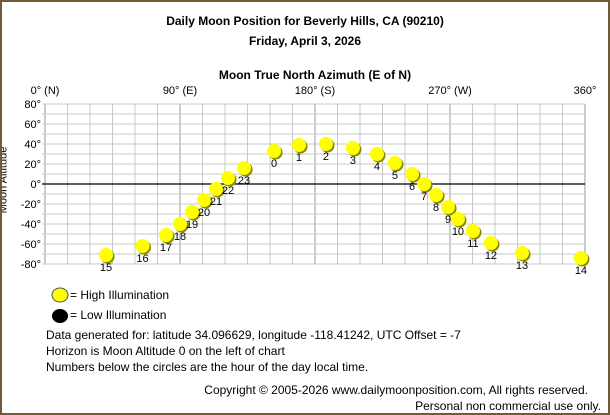 This screenshot has height=415, width=610. Describe the element at coordinates (299, 158) in the screenshot. I see `hour-label: 1` at that location.